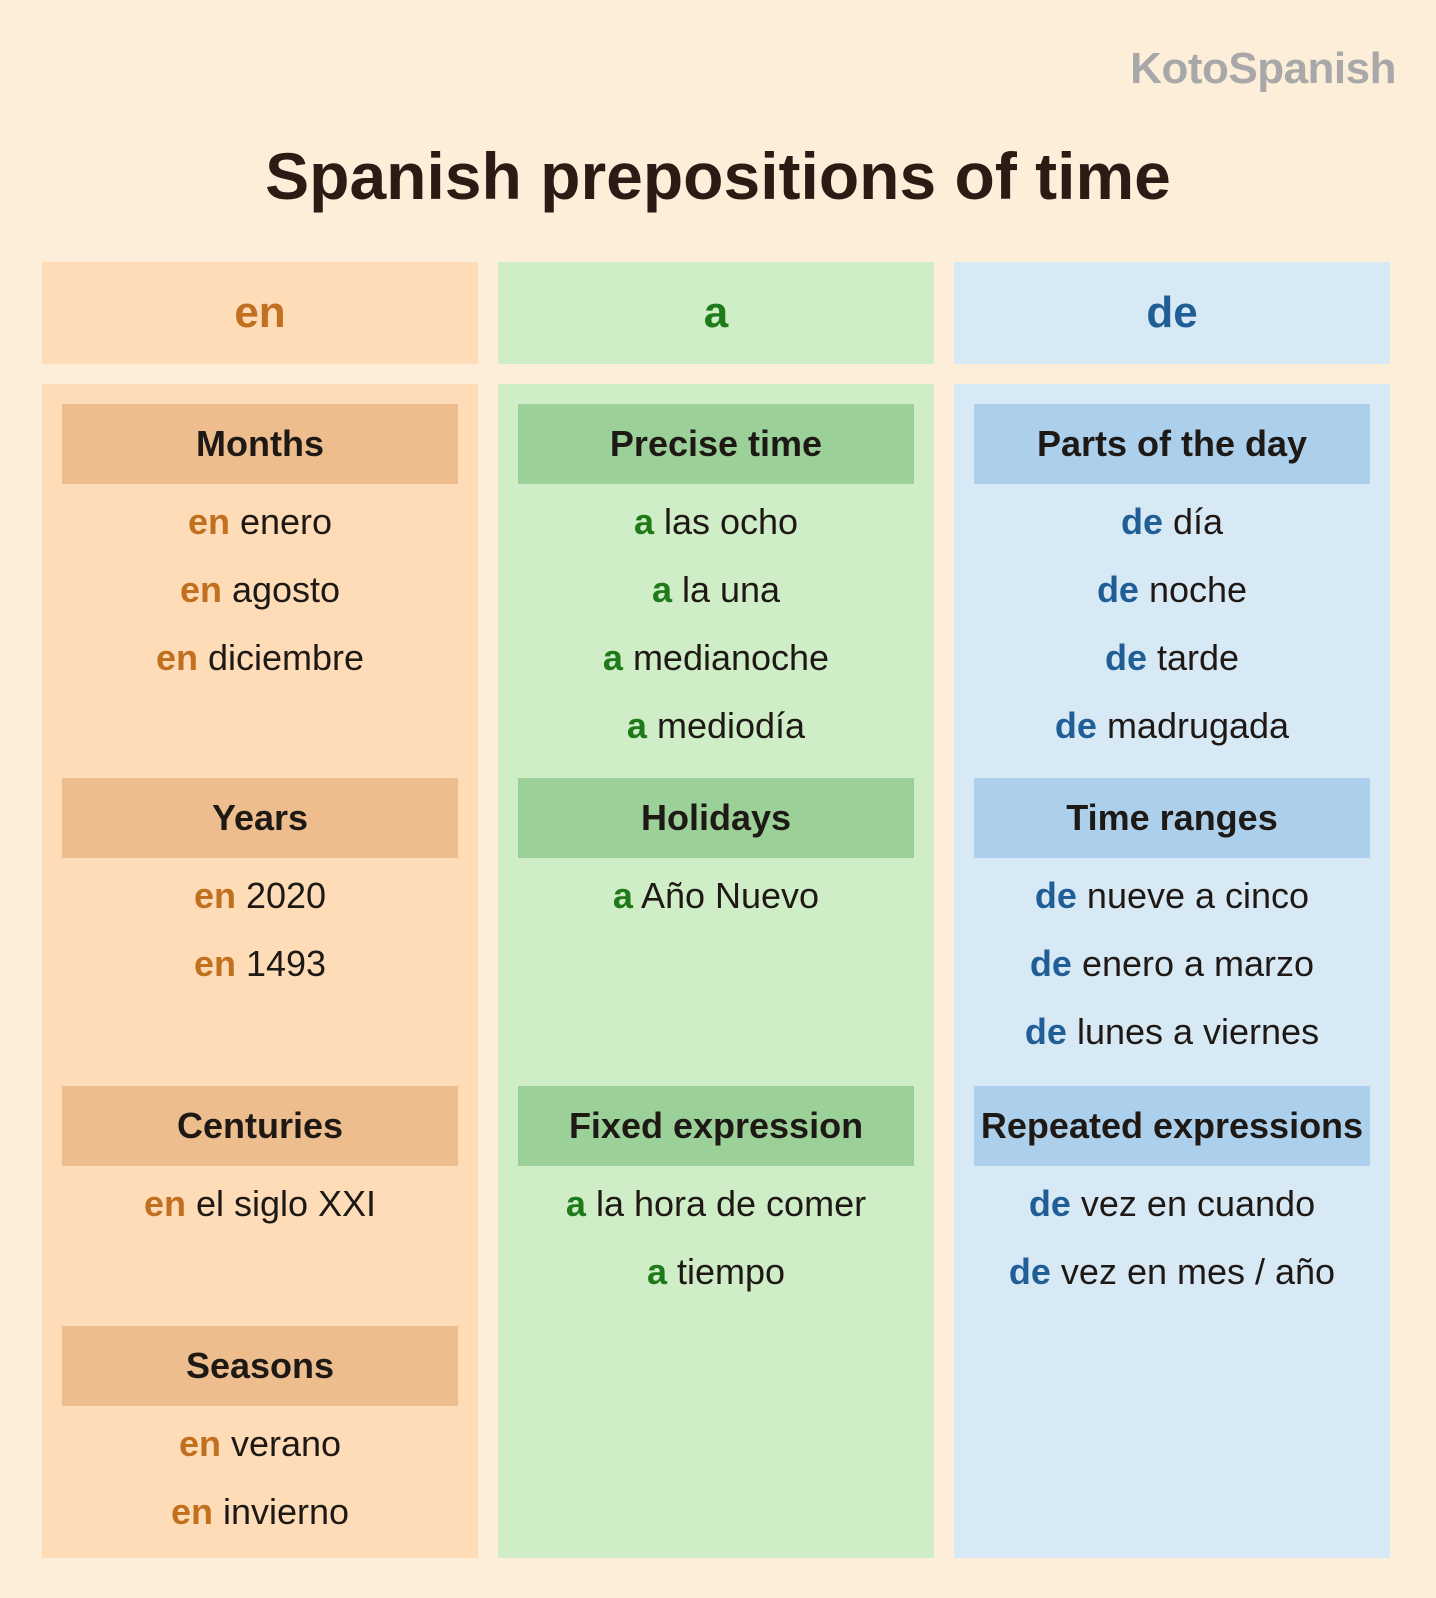 The image size is (1436, 1598). I want to click on column-header-en: en, so click(260, 313).